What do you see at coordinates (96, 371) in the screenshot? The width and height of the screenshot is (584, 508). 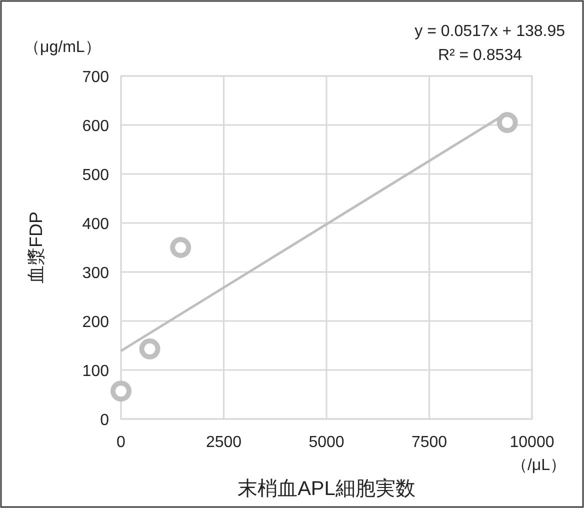 I see `y-tick-label: 100` at bounding box center [96, 371].